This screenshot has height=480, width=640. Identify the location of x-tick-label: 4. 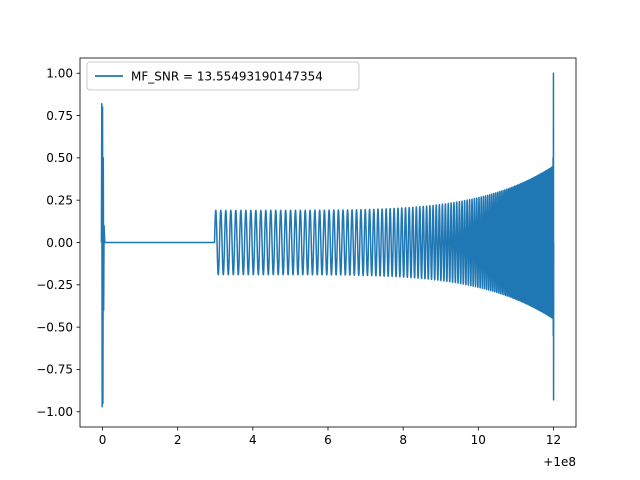
(253, 440).